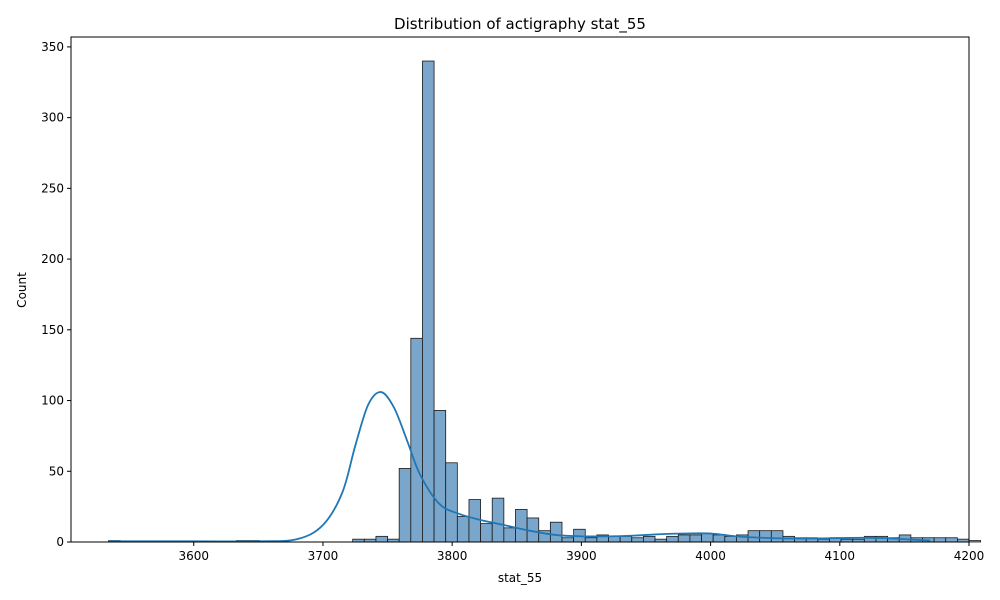 The image size is (1000, 600). What do you see at coordinates (840, 556) in the screenshot?
I see `x-tick-label: 4100` at bounding box center [840, 556].